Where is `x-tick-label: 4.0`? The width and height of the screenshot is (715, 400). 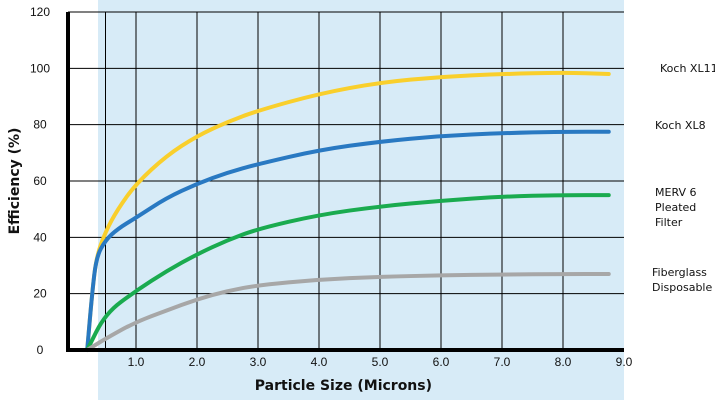 x-tick-label: 4.0 is located at coordinates (319, 362).